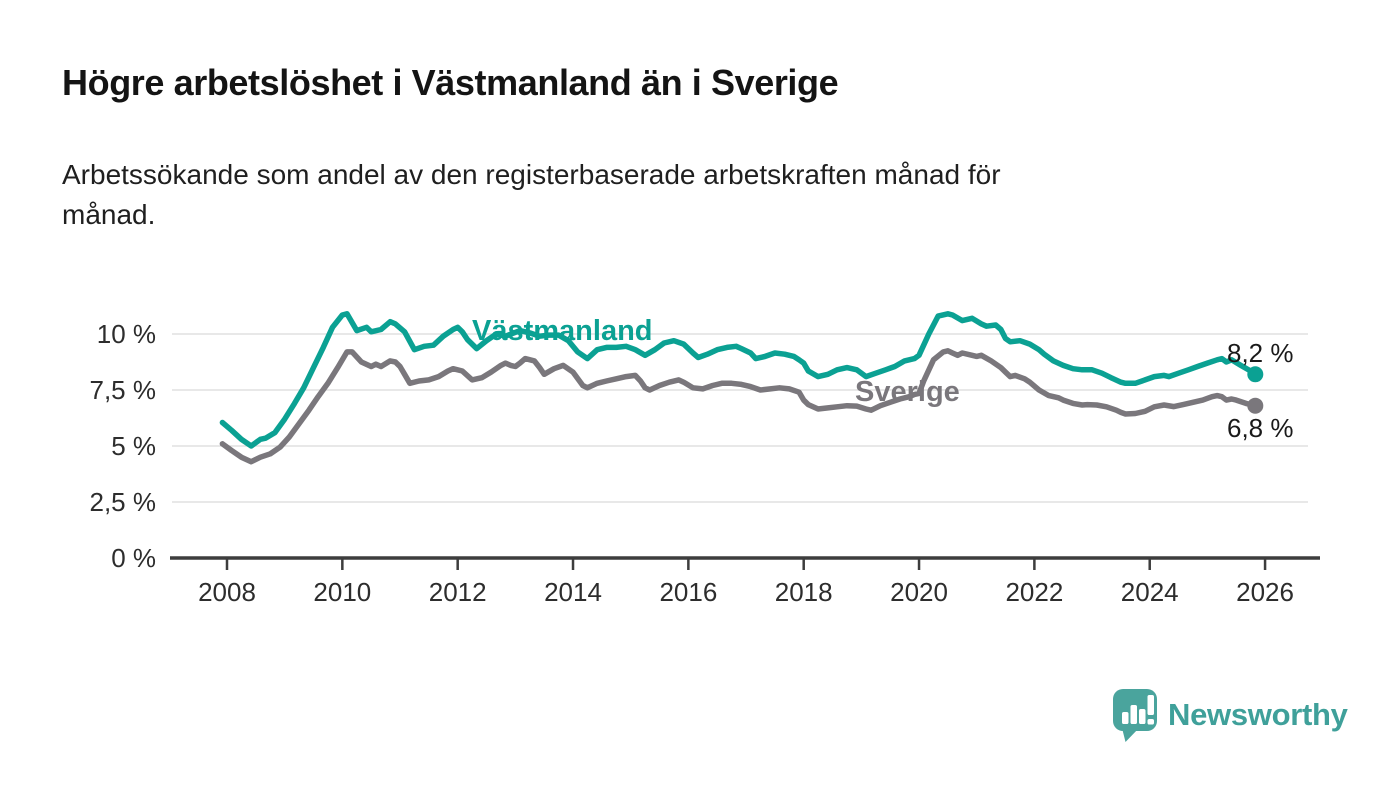  What do you see at coordinates (1255, 374) in the screenshot?
I see `series-end-dot-västmanland` at bounding box center [1255, 374].